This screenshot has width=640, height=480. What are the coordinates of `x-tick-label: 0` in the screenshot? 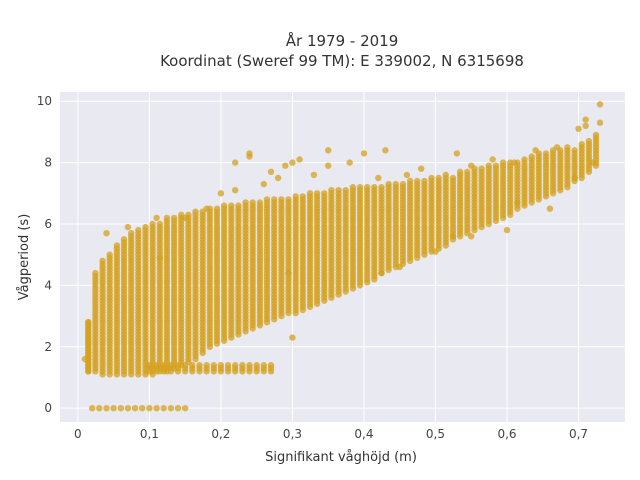 It's located at (78, 434).